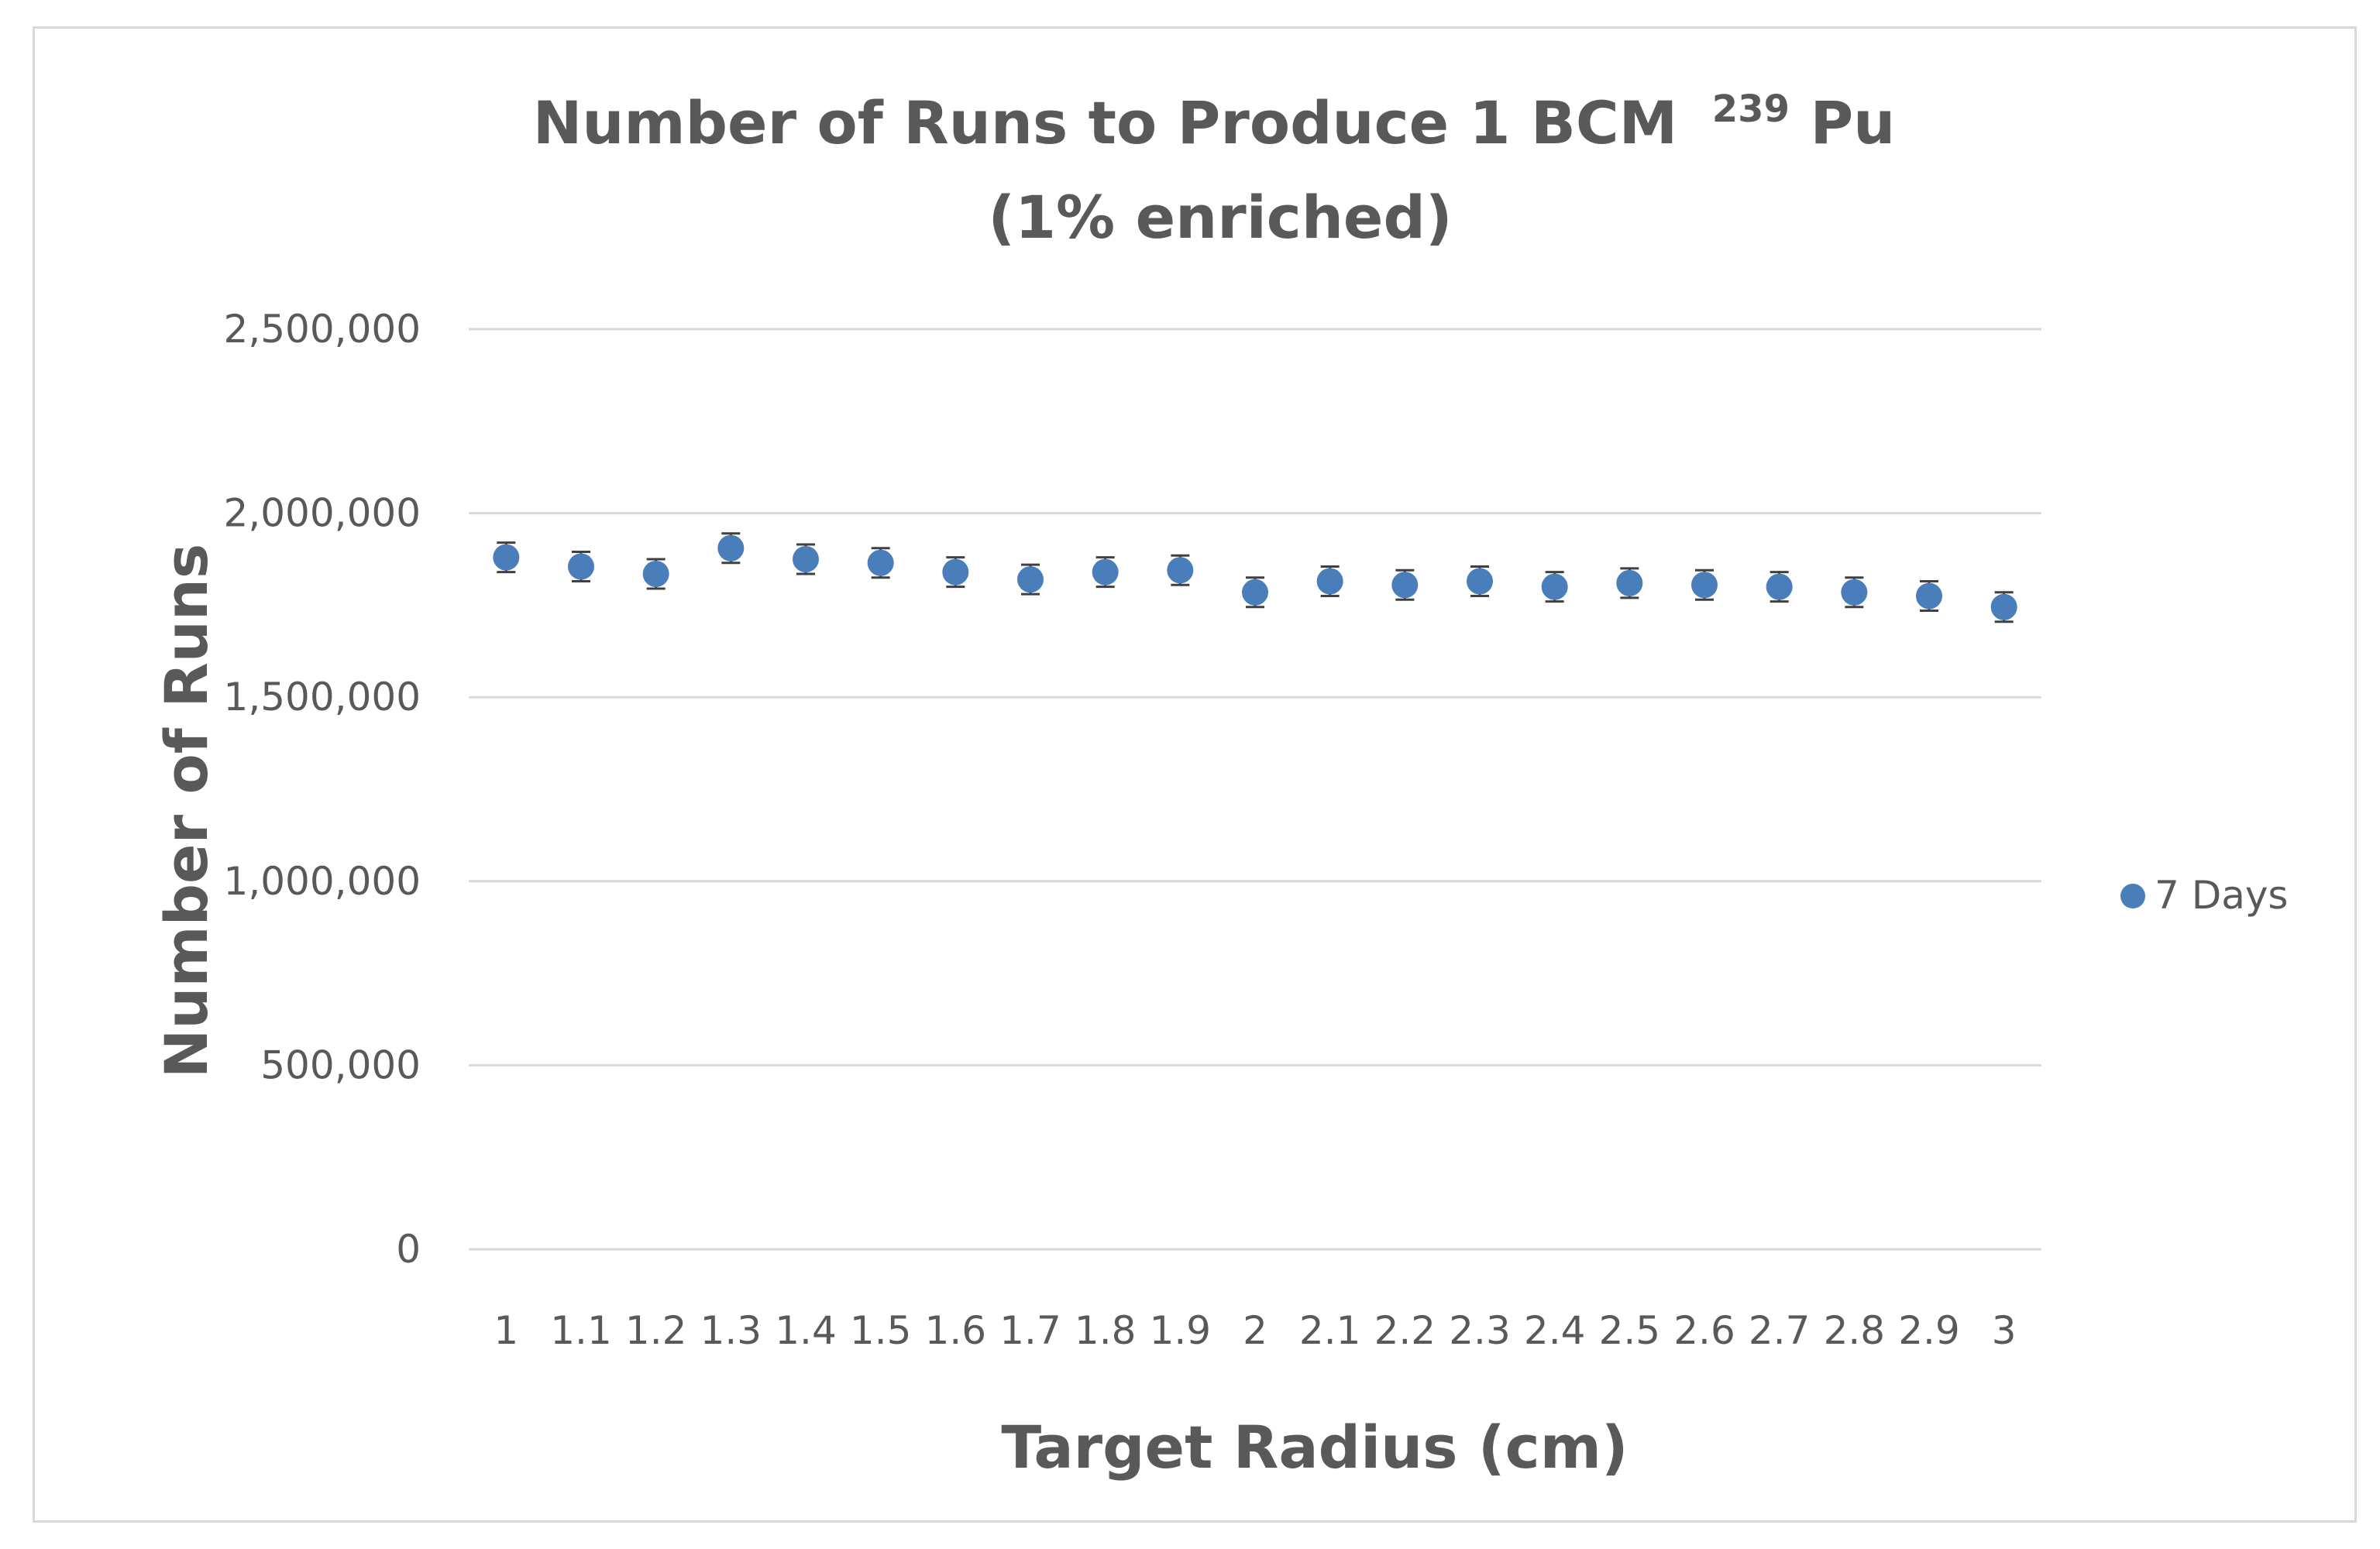 The image size is (2380, 1549). I want to click on y-axis-title: Number of Runs, so click(187, 812).